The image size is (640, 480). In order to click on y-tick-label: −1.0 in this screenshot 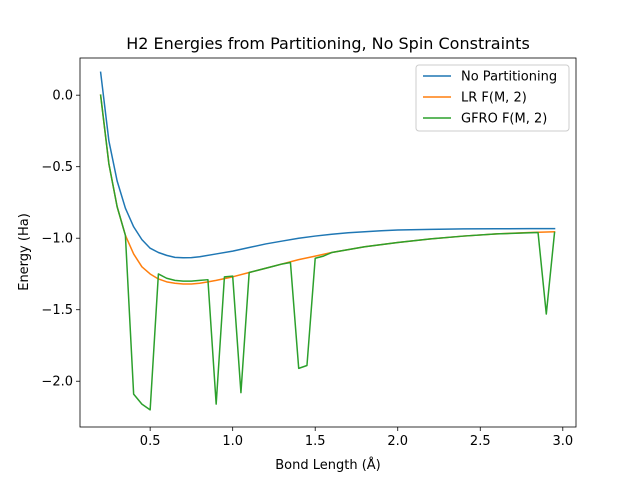, I will do `click(57, 239)`.